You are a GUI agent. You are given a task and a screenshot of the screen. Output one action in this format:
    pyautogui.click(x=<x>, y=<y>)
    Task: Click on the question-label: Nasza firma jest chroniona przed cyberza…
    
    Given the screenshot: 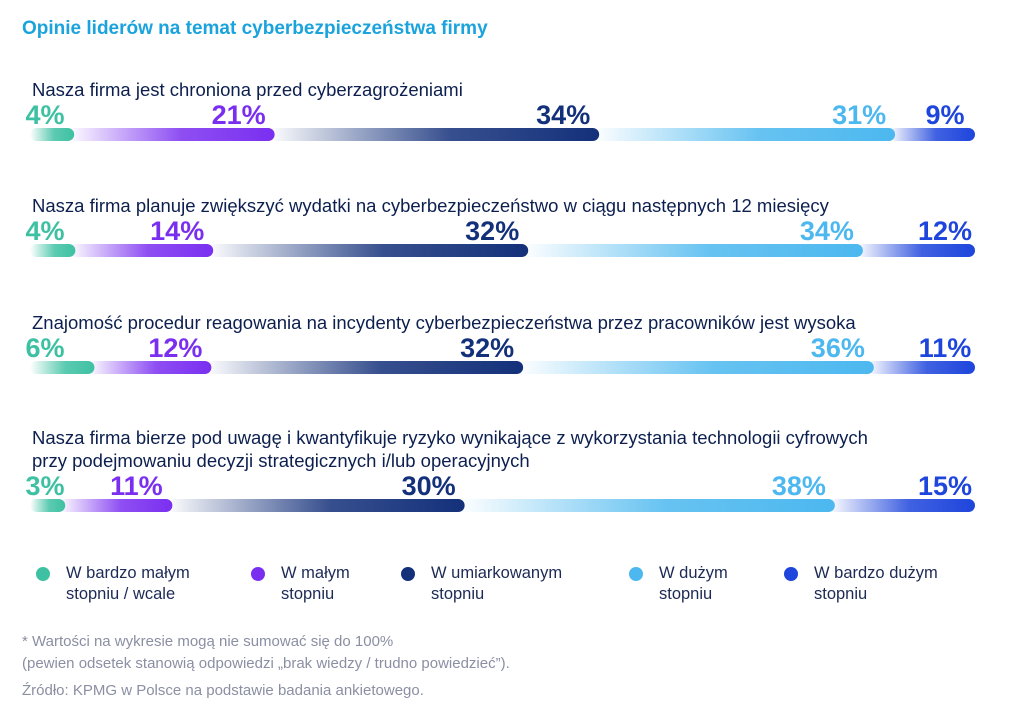 What is the action you would take?
    pyautogui.click(x=247, y=89)
    